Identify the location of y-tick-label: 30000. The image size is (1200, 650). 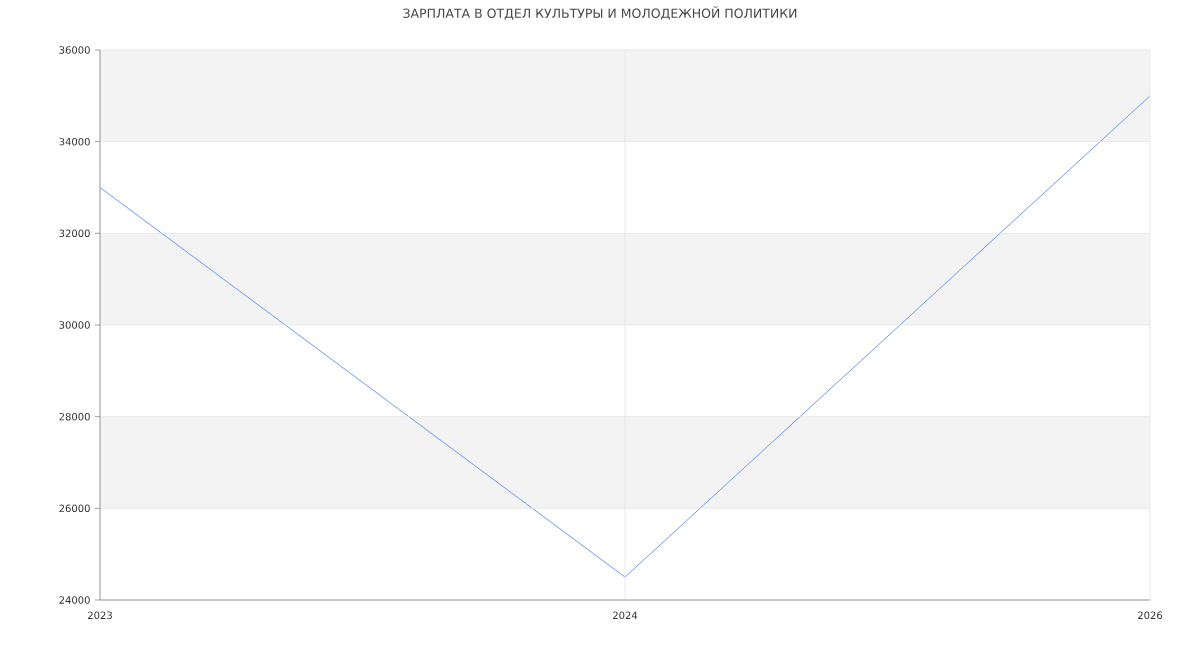
(74, 325).